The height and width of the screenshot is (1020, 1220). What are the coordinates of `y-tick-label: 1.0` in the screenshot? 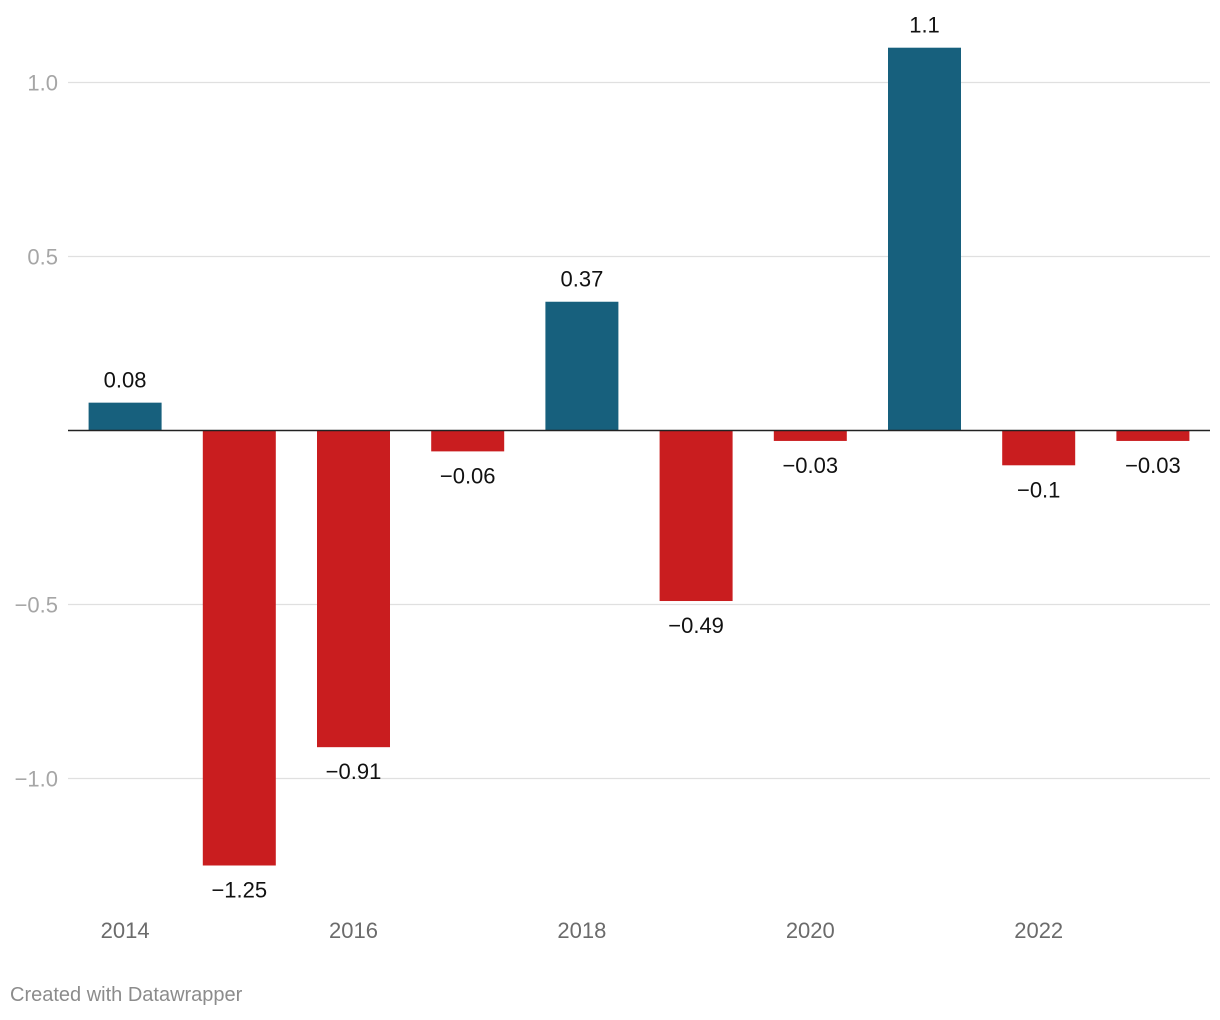 It's located at (42, 83).